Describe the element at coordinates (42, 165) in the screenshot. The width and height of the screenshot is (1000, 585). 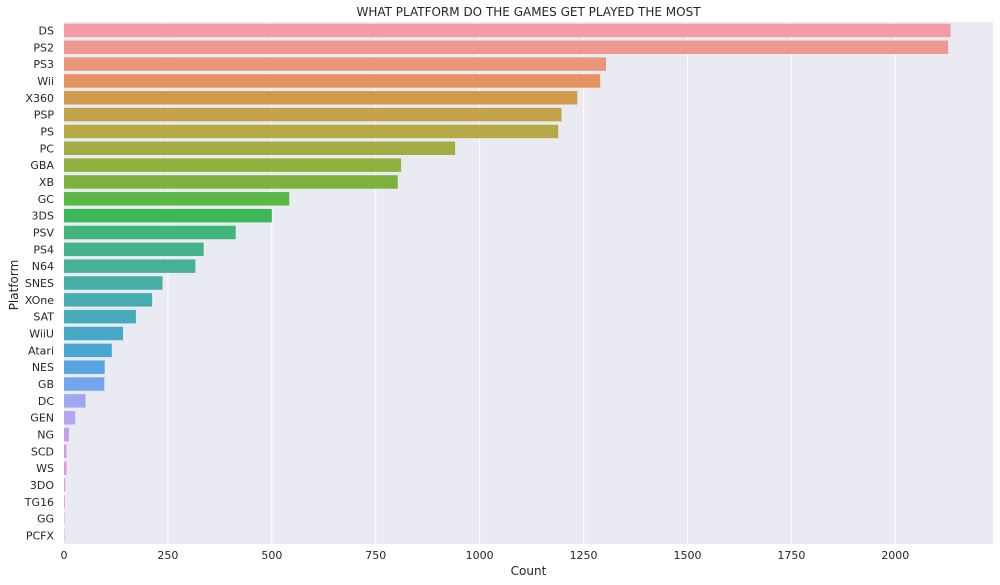
I see `y-tick-label: GBA` at that location.